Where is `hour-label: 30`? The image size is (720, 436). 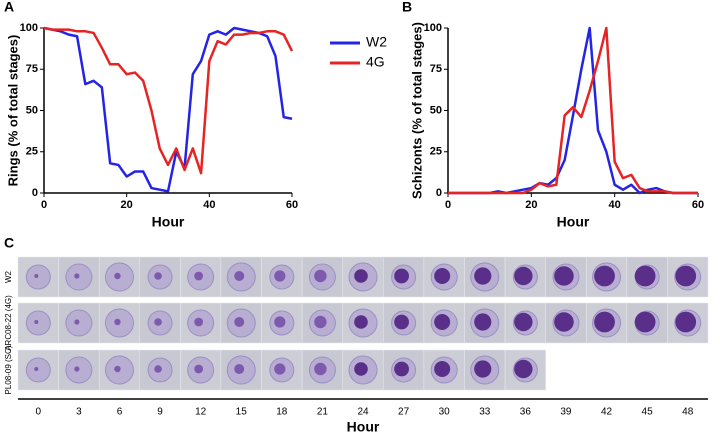 hour-label: 30 is located at coordinates (445, 412).